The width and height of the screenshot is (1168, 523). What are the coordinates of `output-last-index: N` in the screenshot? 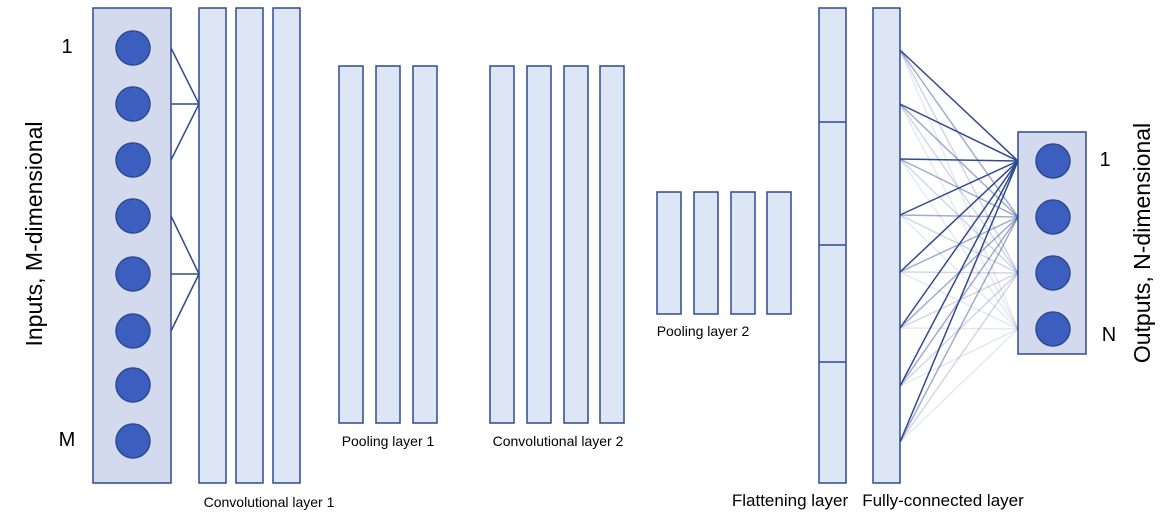 It's located at (1109, 335).